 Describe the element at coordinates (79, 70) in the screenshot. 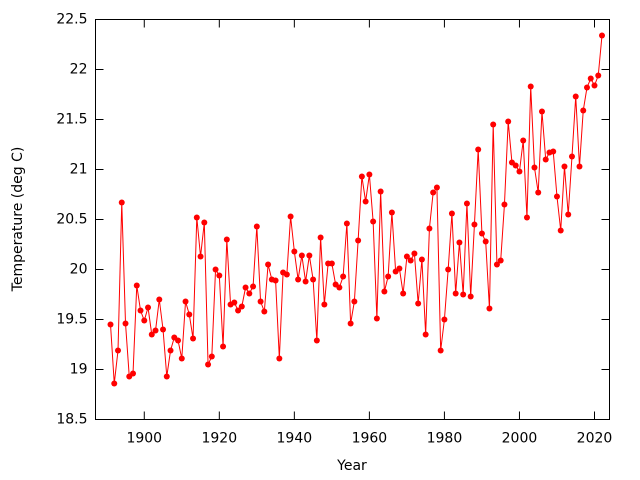

I see `y-tick-label: 22` at that location.